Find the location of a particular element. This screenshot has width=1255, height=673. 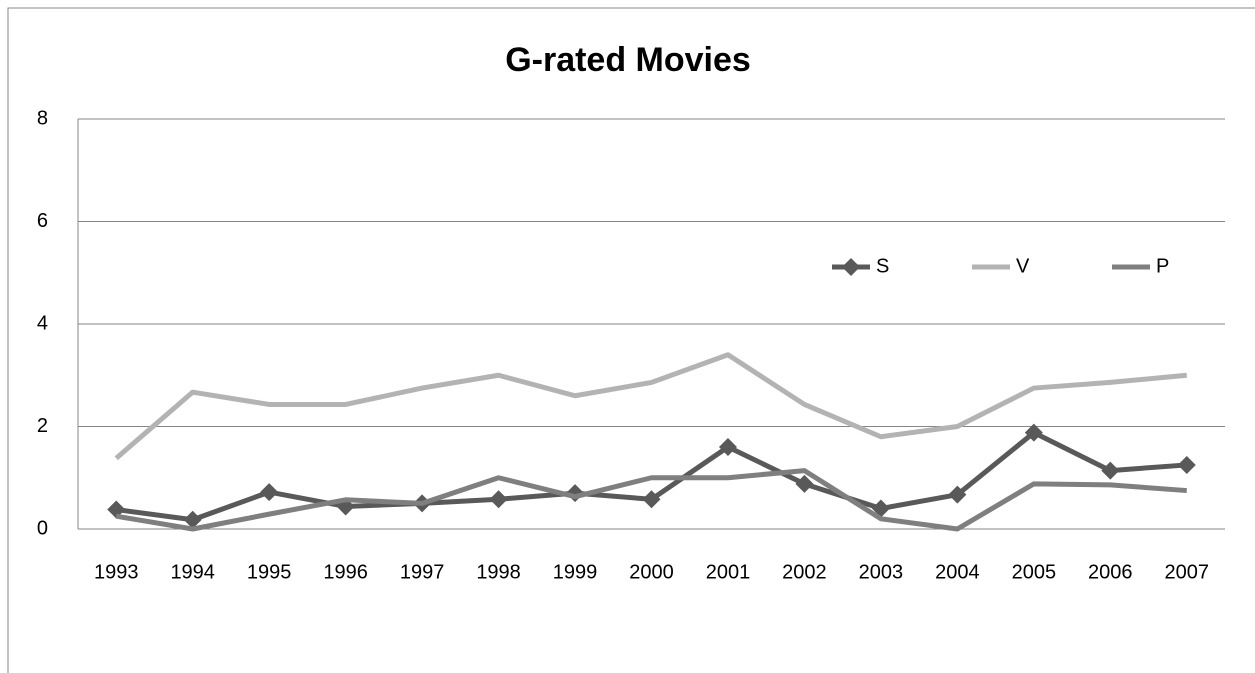

x-tick-label: 2007 is located at coordinates (1187, 572).